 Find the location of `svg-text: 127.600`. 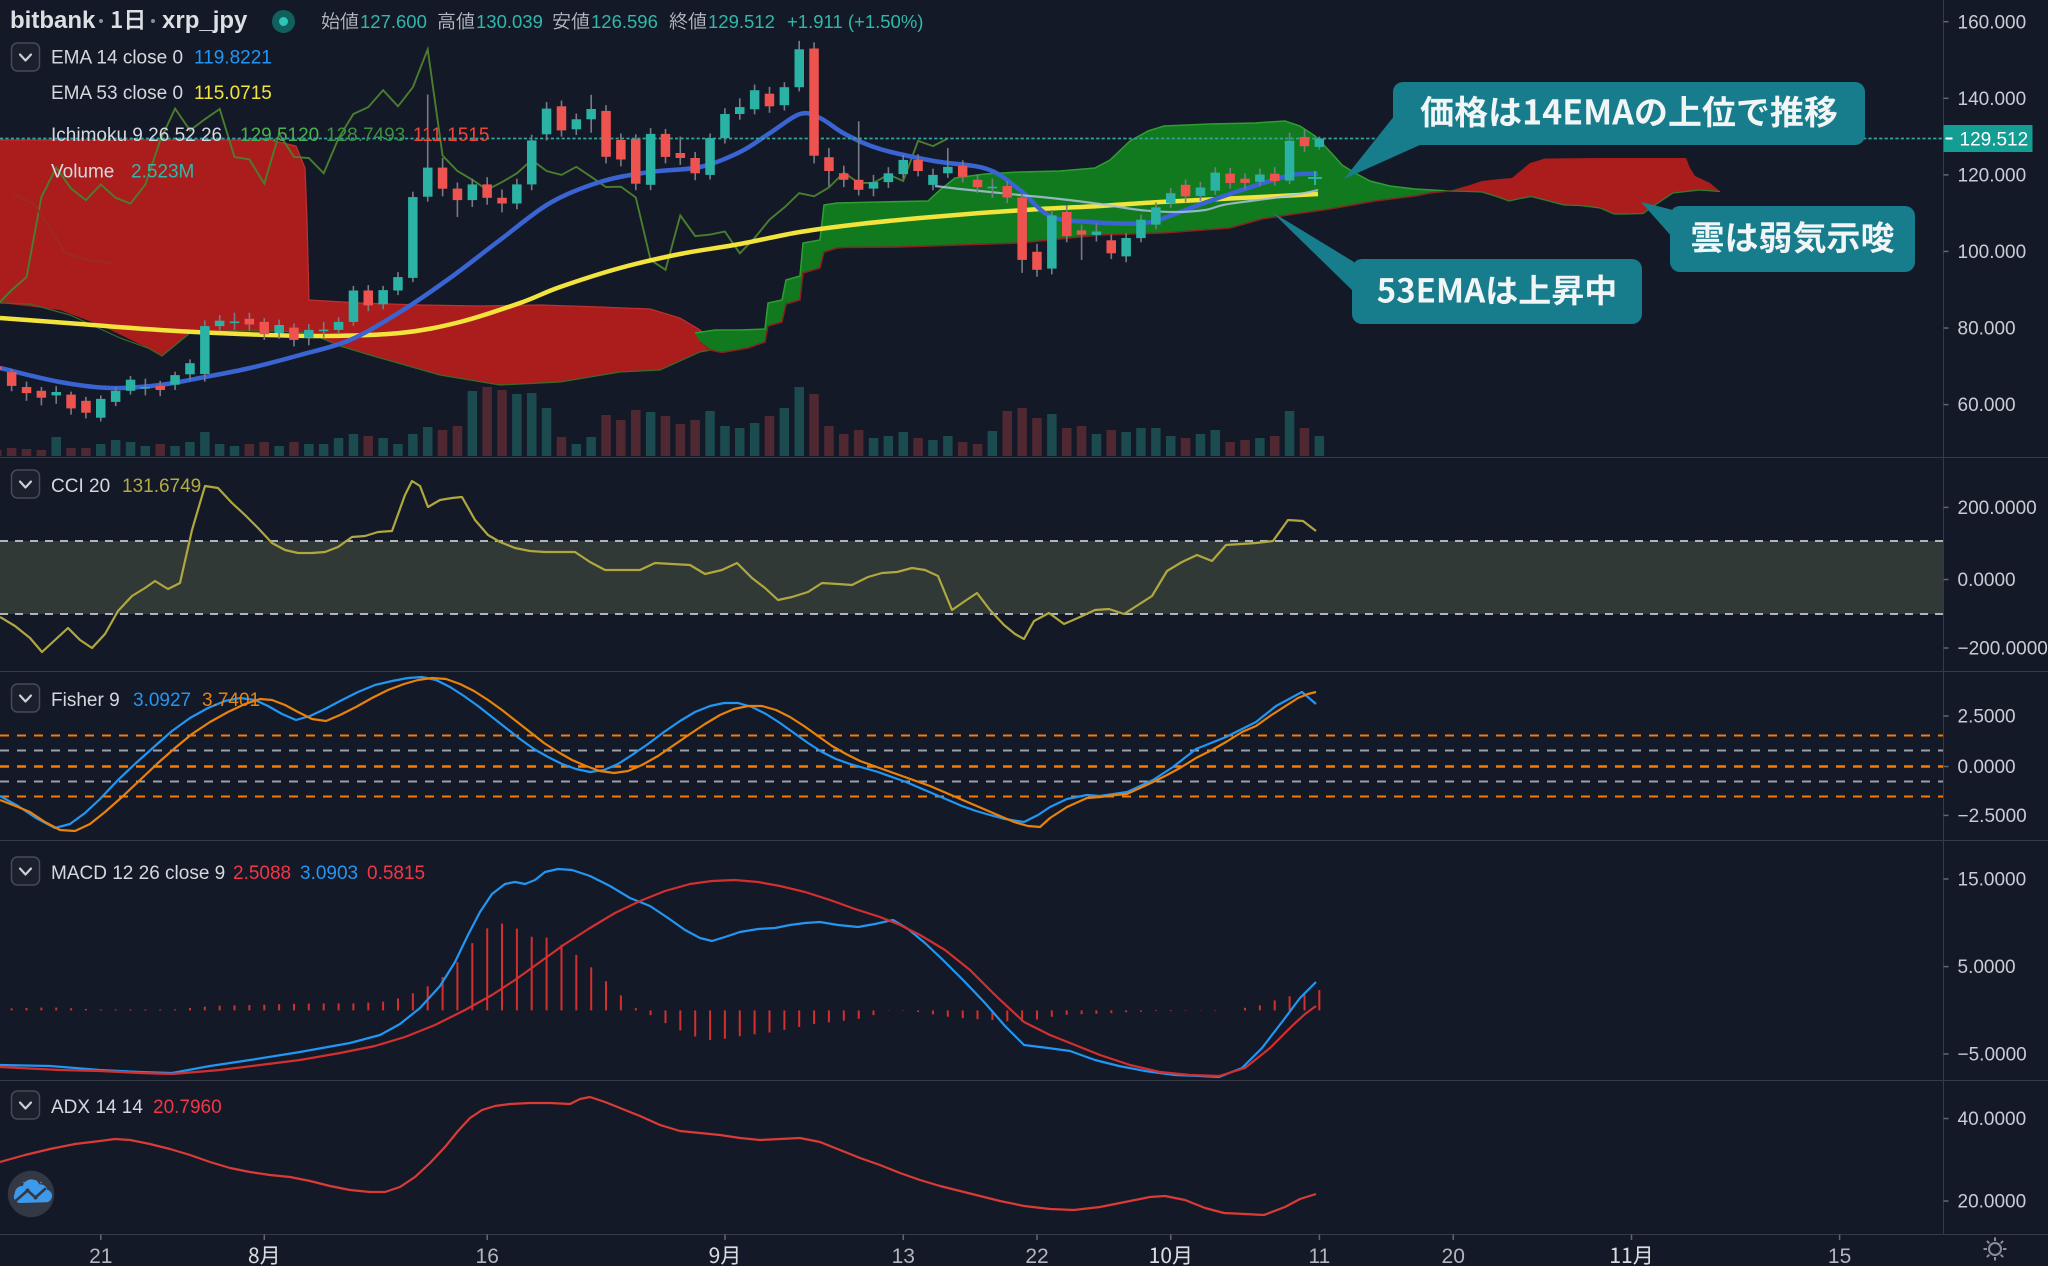

svg-text: 127.600 is located at coordinates (393, 21).